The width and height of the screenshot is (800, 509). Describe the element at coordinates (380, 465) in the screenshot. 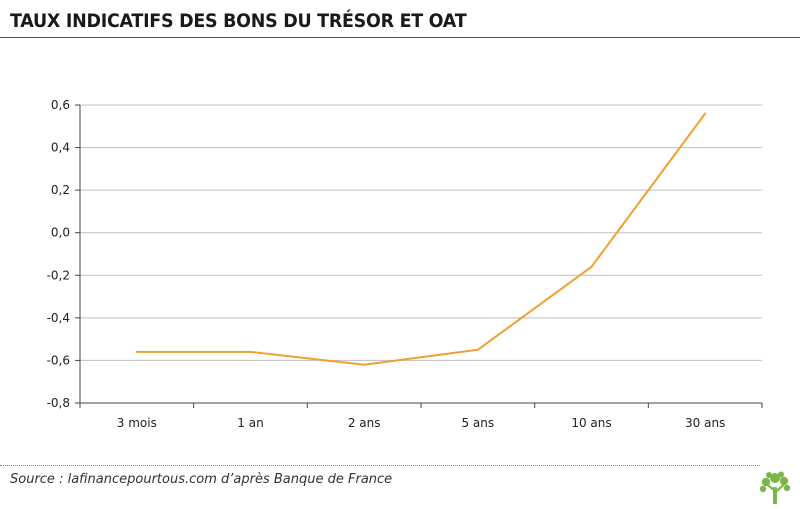

I see `footer-divider` at that location.